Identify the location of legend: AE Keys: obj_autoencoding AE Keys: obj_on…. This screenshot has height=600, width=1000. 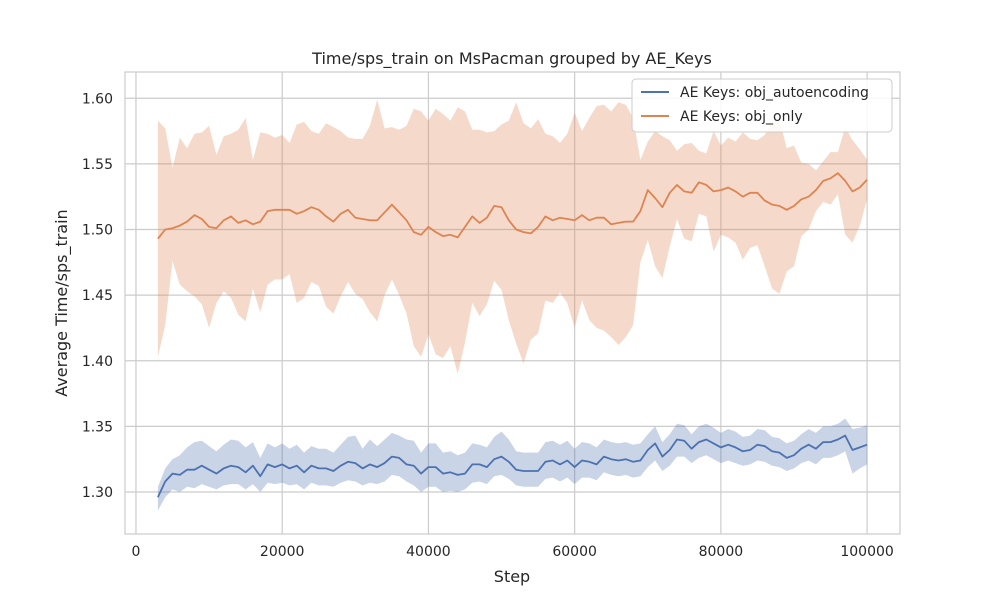
(762, 105).